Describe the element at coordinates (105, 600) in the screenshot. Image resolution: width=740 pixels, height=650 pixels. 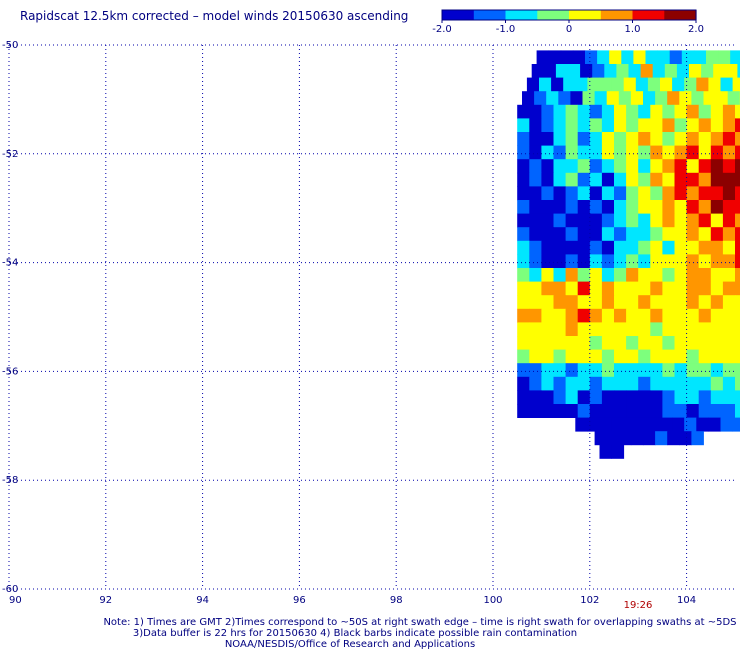
I see `x-tick-label: 92` at that location.